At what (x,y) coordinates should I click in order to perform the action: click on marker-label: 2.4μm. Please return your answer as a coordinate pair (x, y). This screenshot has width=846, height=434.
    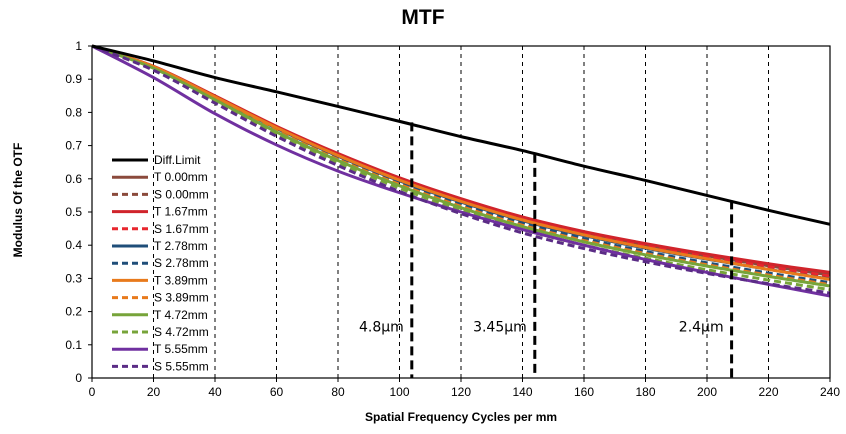
    Looking at the image, I should click on (701, 328).